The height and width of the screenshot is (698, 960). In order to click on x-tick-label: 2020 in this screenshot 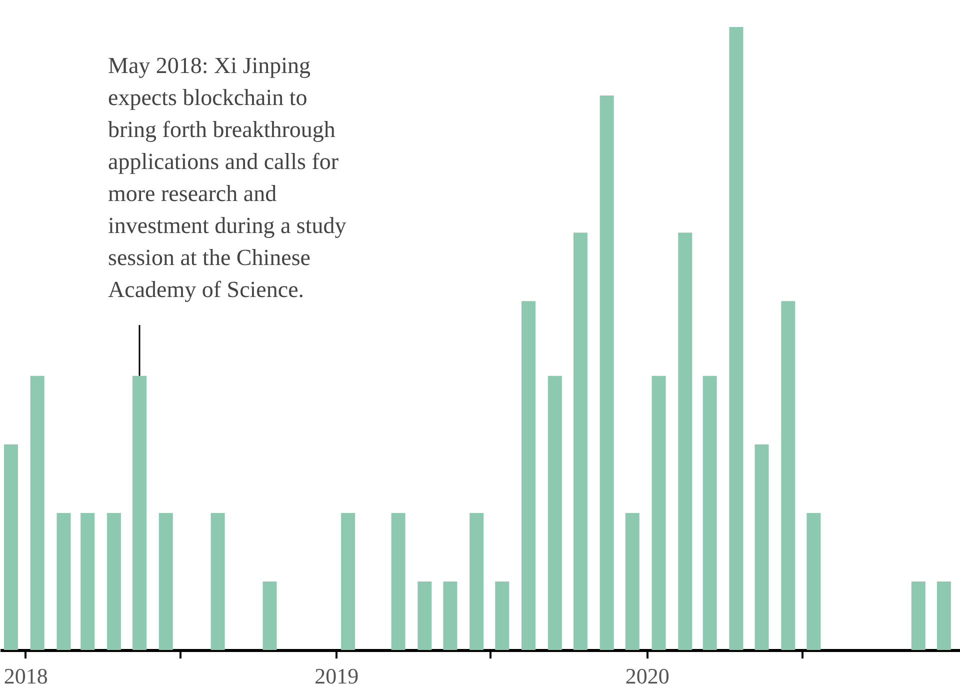, I will do `click(647, 676)`.